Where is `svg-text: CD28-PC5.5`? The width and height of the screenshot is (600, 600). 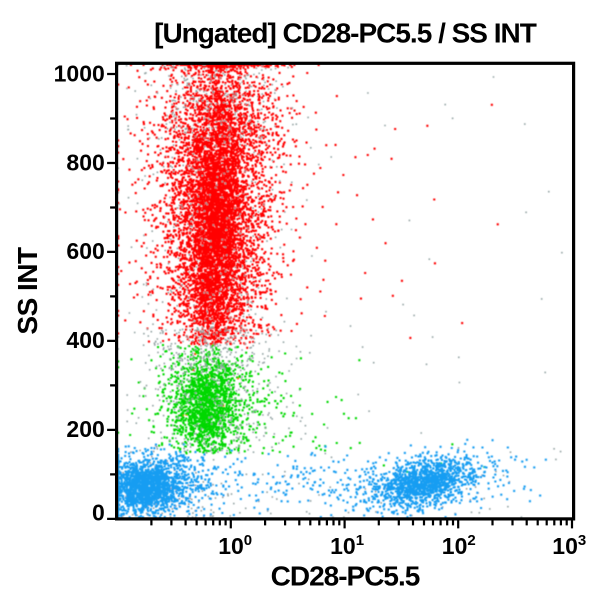 svg-text: CD28-PC5.5 is located at coordinates (345, 576).